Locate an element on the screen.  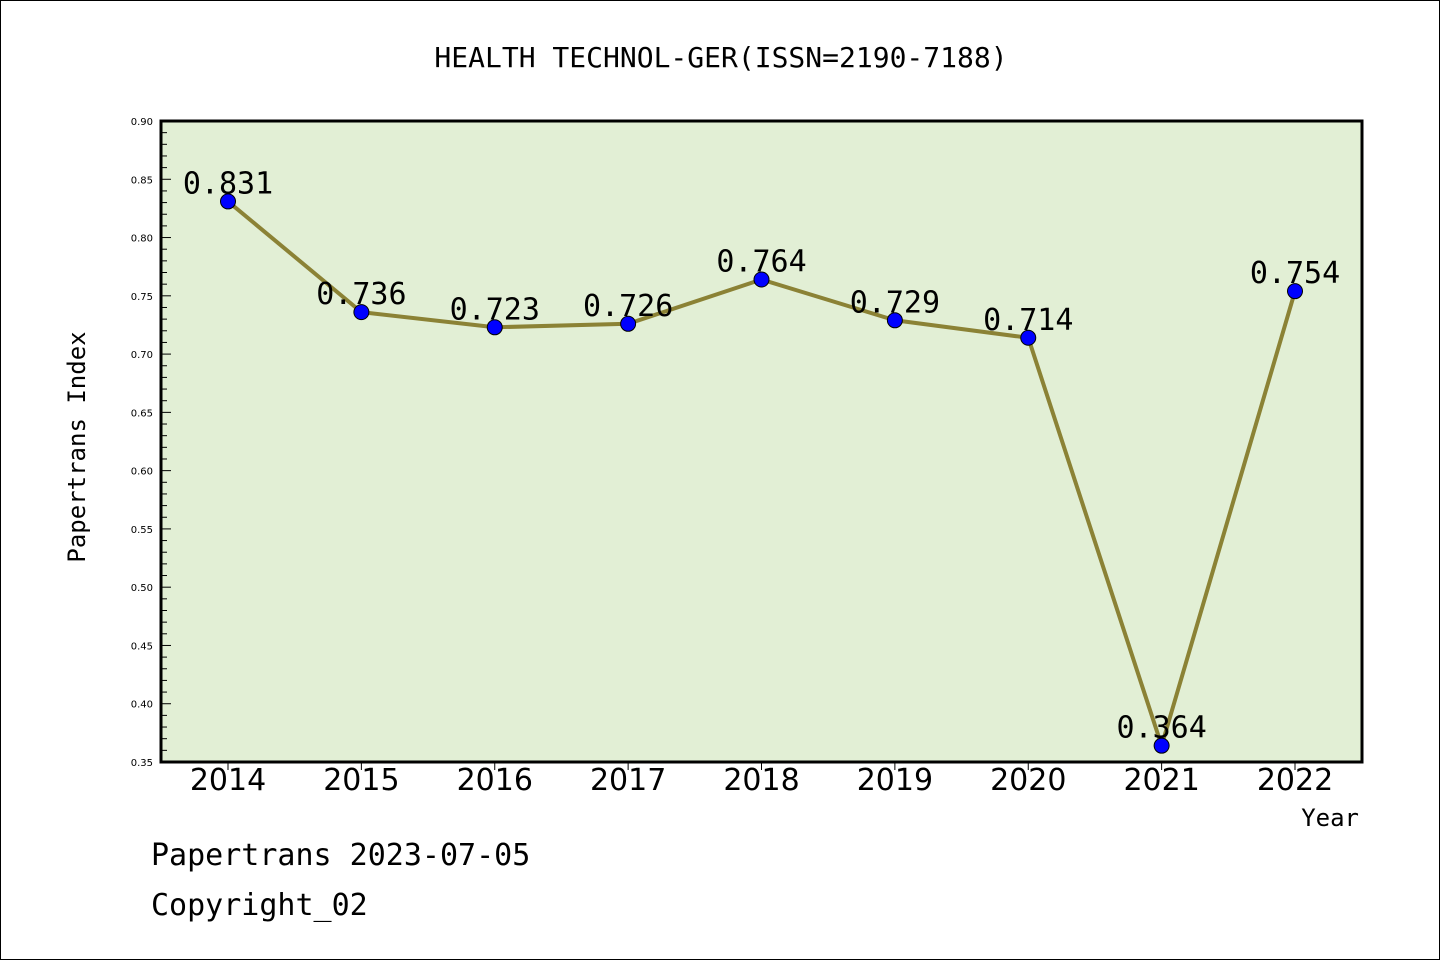
x-axis: 2014 2015 2016 2017 2018 2019 2020 2021 2022 is located at coordinates (761, 780).